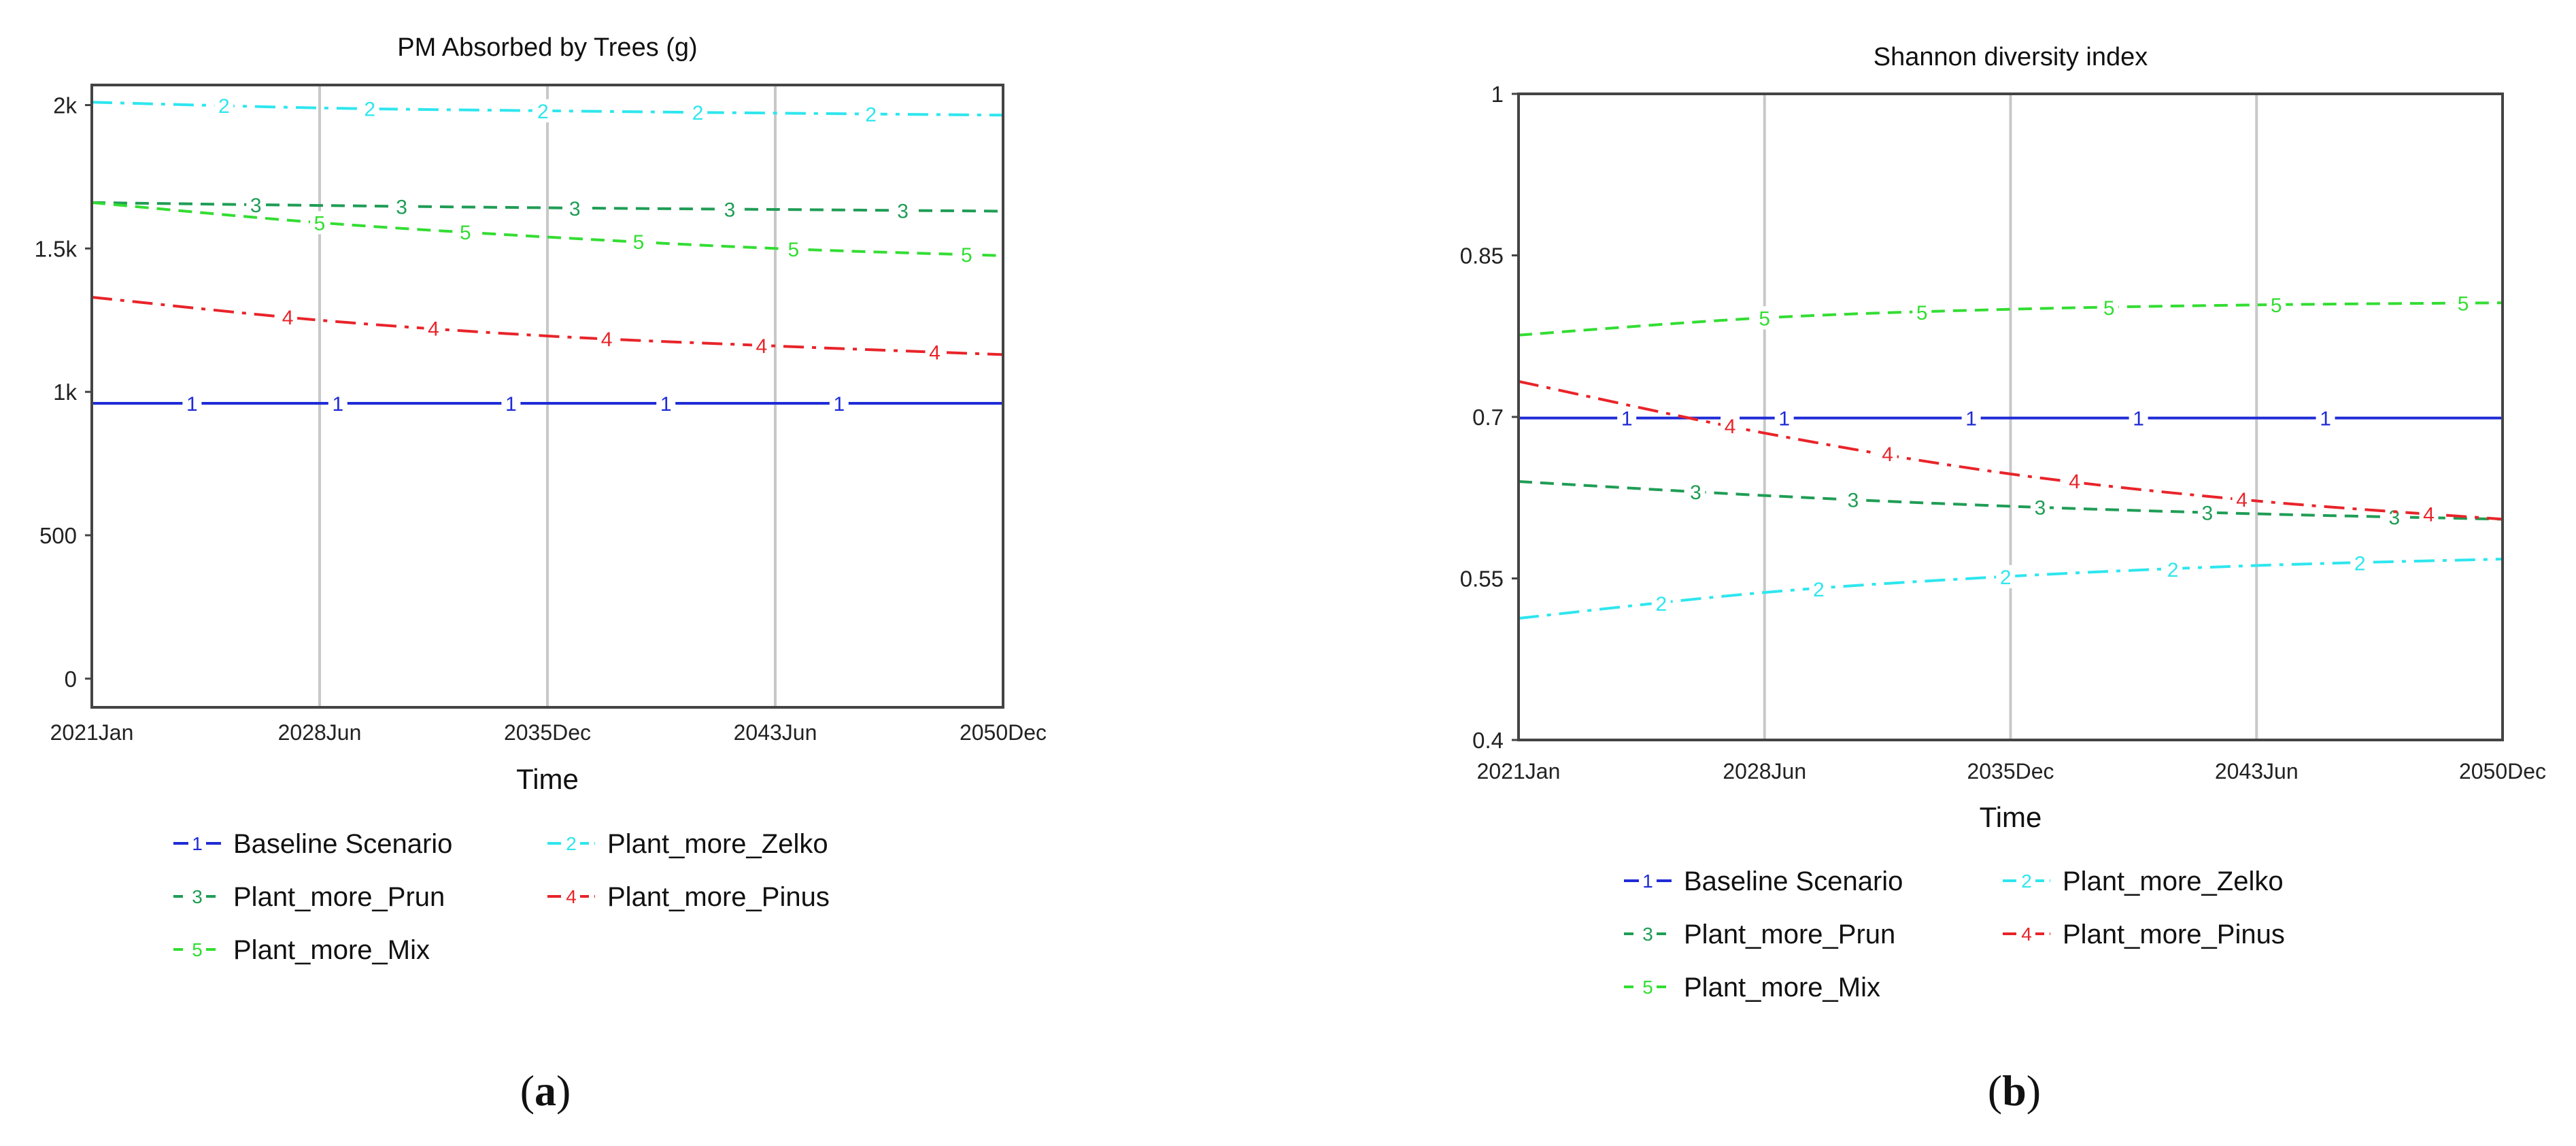 The height and width of the screenshot is (1146, 2576). Describe the element at coordinates (547, 48) in the screenshot. I see `chart-title: PM Absorbed by Trees (g)` at that location.